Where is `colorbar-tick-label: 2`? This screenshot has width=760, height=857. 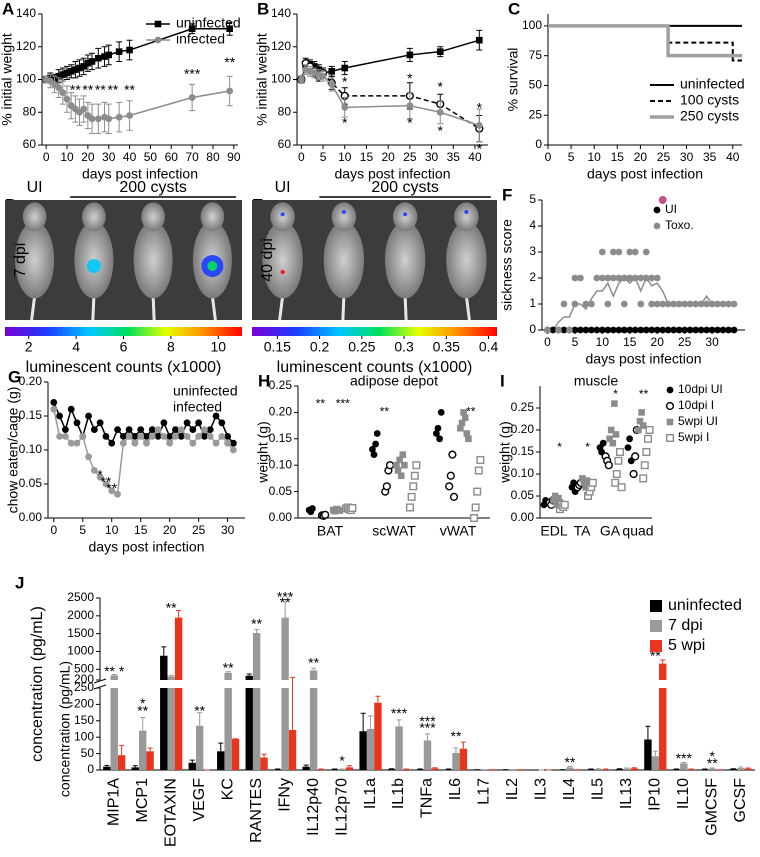 colorbar-tick-label: 2 is located at coordinates (29, 347).